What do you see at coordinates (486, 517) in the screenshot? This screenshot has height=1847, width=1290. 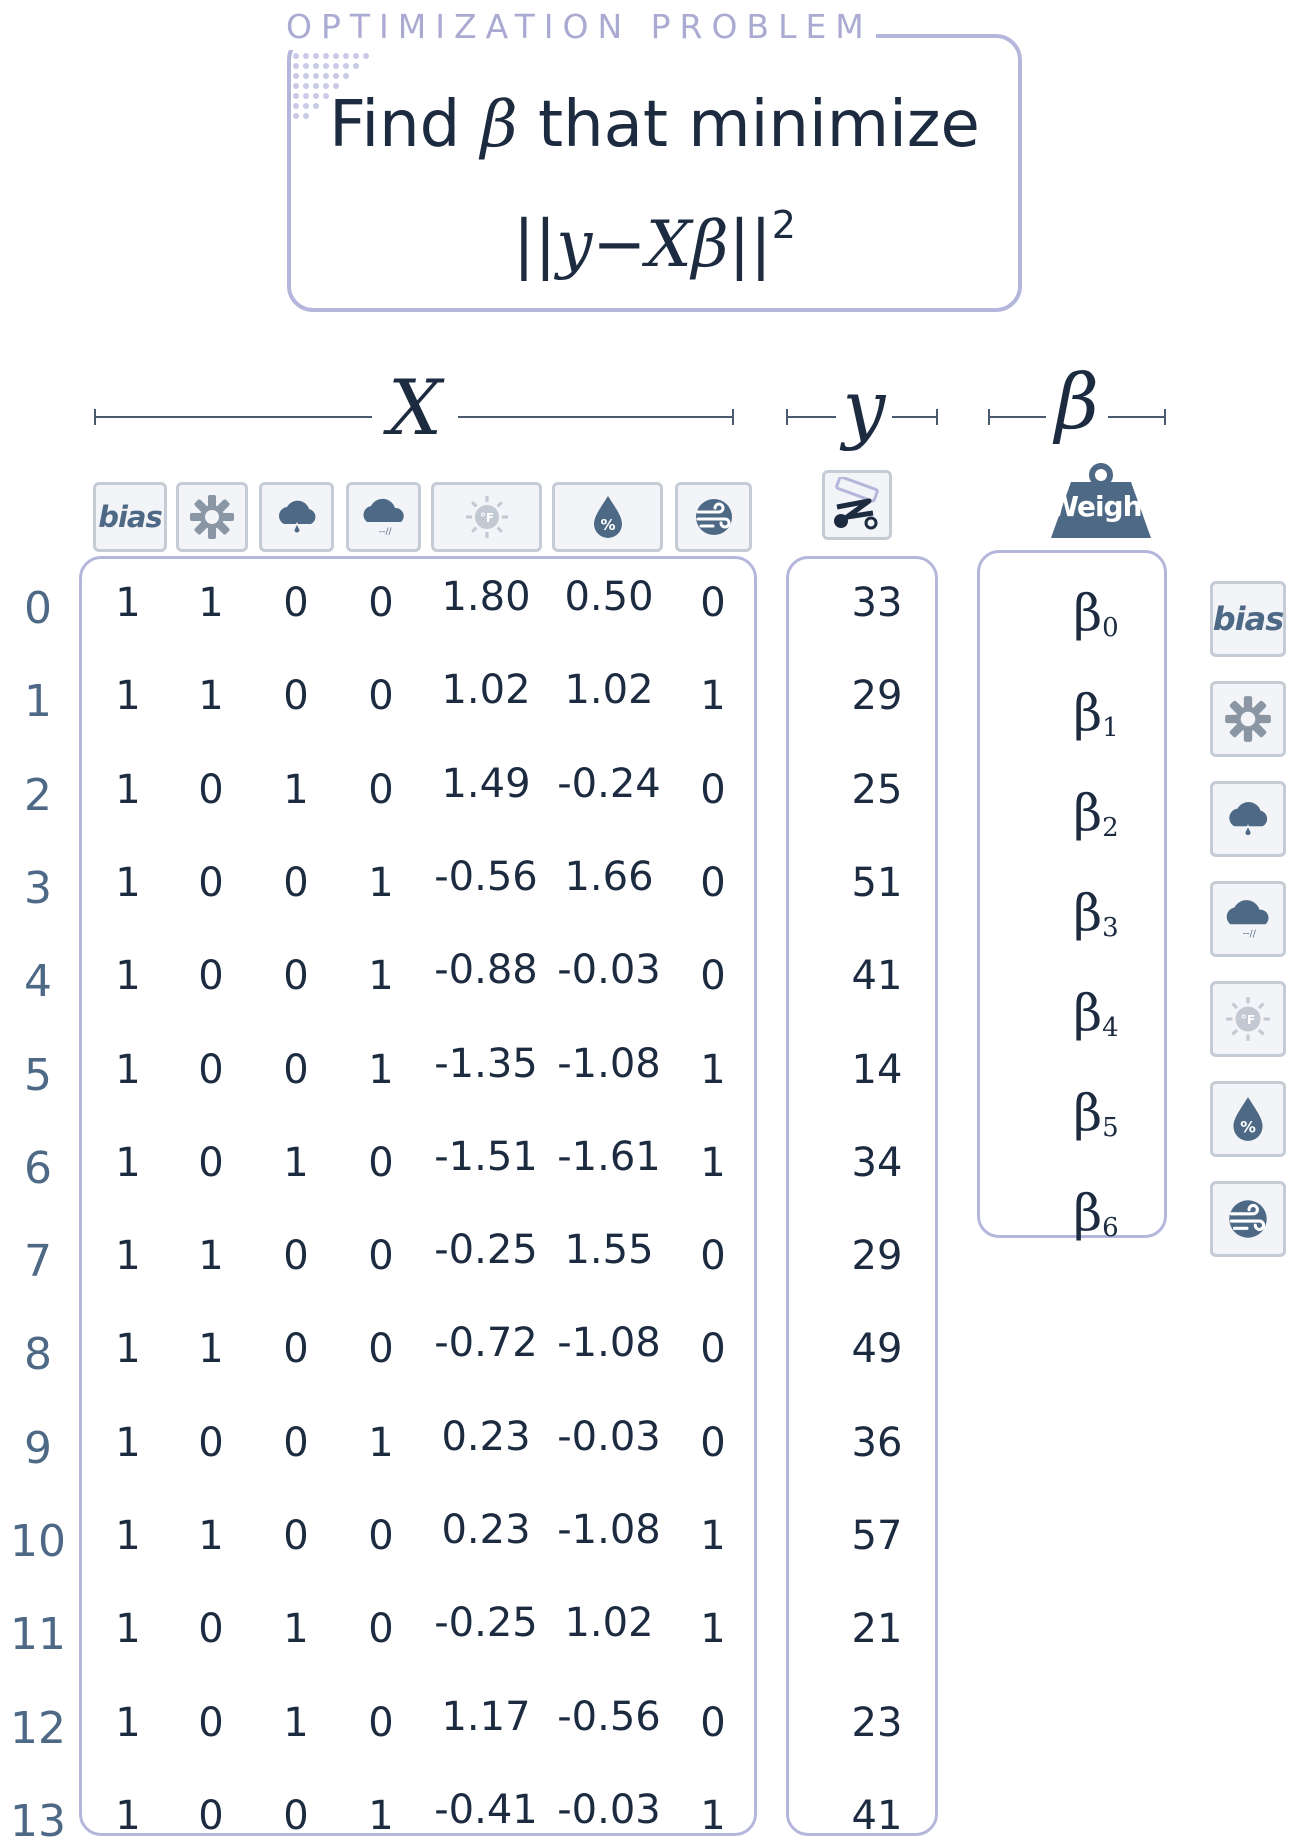 I see `feature-tile-temperature: °F` at bounding box center [486, 517].